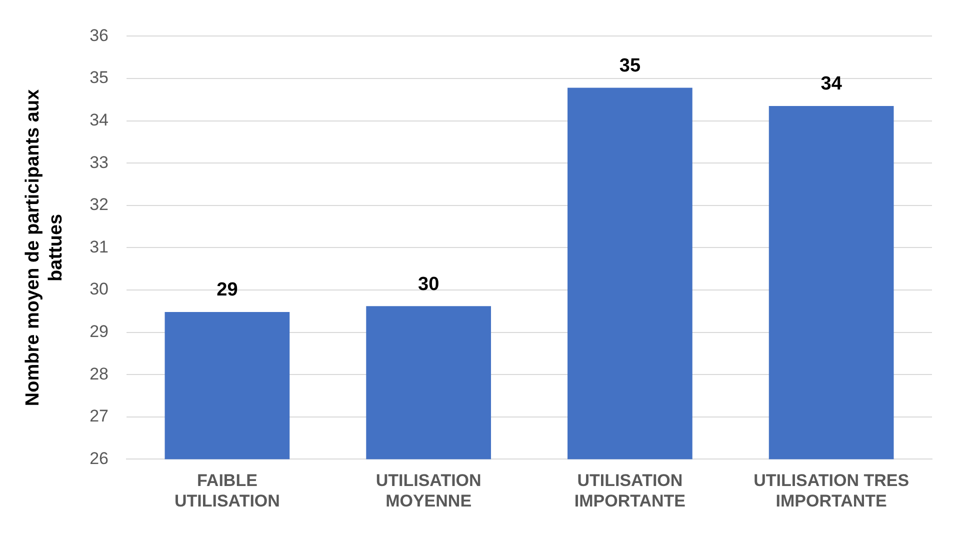 The height and width of the screenshot is (540, 956). Describe the element at coordinates (429, 284) in the screenshot. I see `data-label: 30` at that location.